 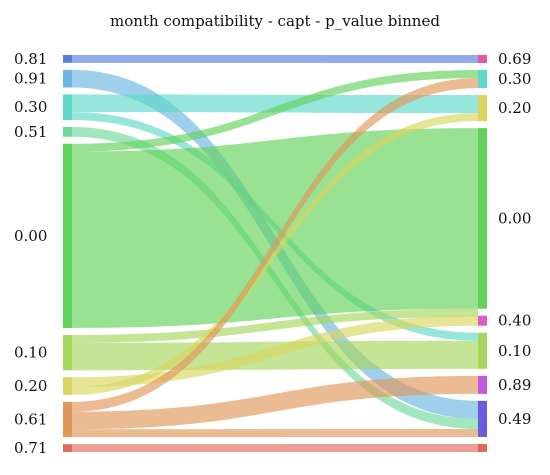 I want to click on flow-L_0.20-to-R_0.40, so click(x=275, y=351).